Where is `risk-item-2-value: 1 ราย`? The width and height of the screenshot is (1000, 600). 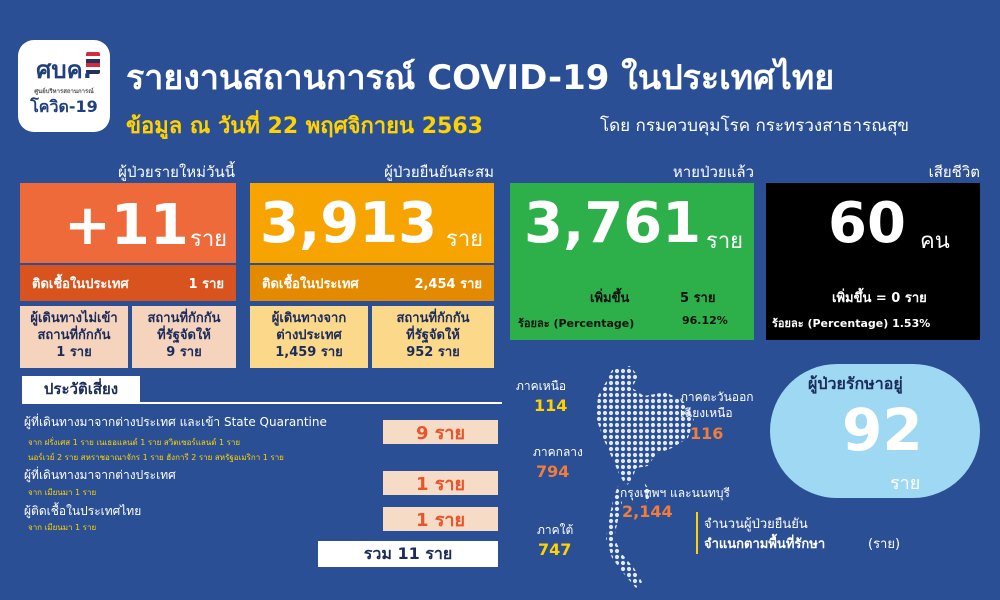 risk-item-2-value: 1 ราย is located at coordinates (440, 483).